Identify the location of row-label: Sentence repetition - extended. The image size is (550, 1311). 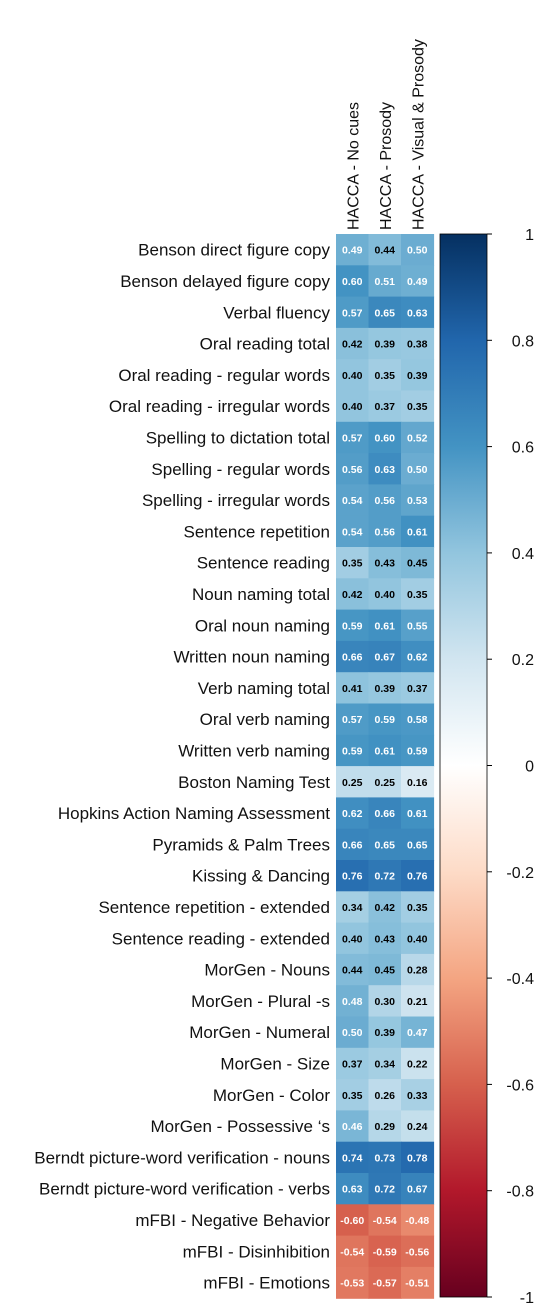
(214, 907).